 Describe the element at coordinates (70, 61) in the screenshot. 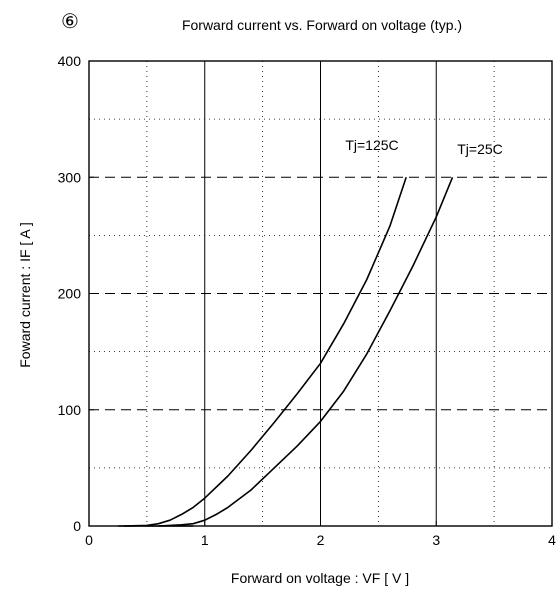

I see `y-tick-label: 400` at that location.